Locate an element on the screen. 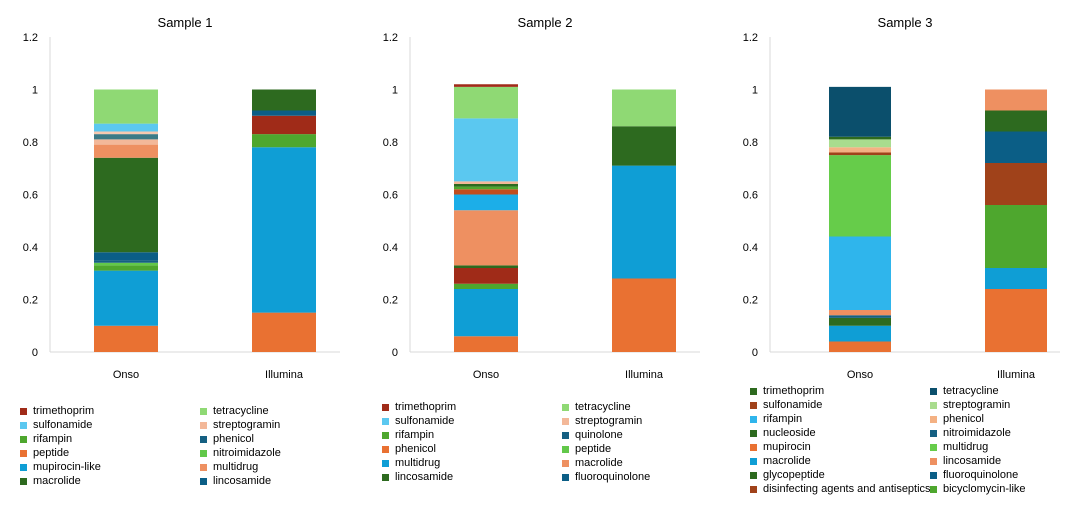 The width and height of the screenshot is (1080, 510). y-tick-label: 0.6 is located at coordinates (390, 196).